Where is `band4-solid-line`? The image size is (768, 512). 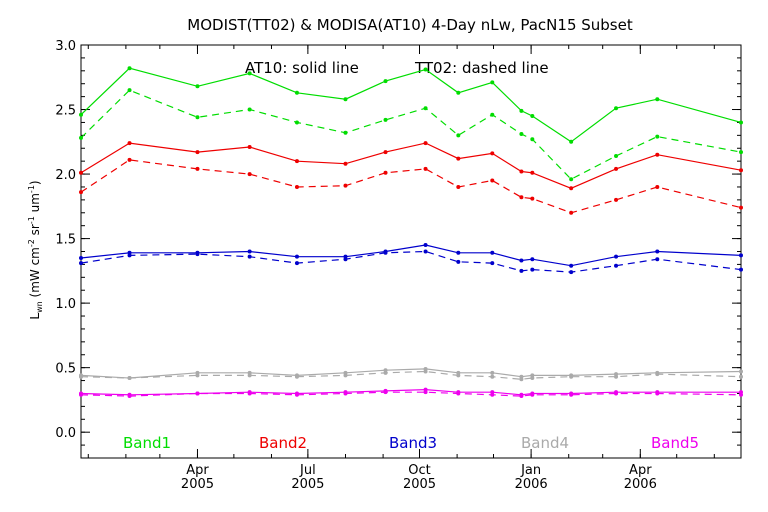 band4-solid-line is located at coordinates (411, 373).